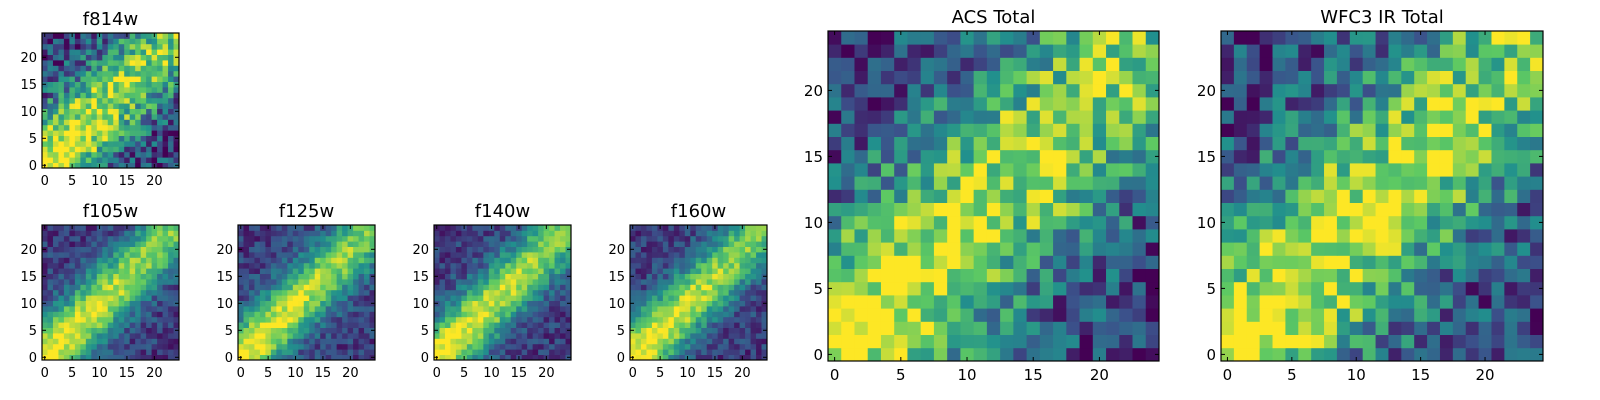  Describe the element at coordinates (1484, 375) in the screenshot. I see `x-tick-label: 20` at that location.